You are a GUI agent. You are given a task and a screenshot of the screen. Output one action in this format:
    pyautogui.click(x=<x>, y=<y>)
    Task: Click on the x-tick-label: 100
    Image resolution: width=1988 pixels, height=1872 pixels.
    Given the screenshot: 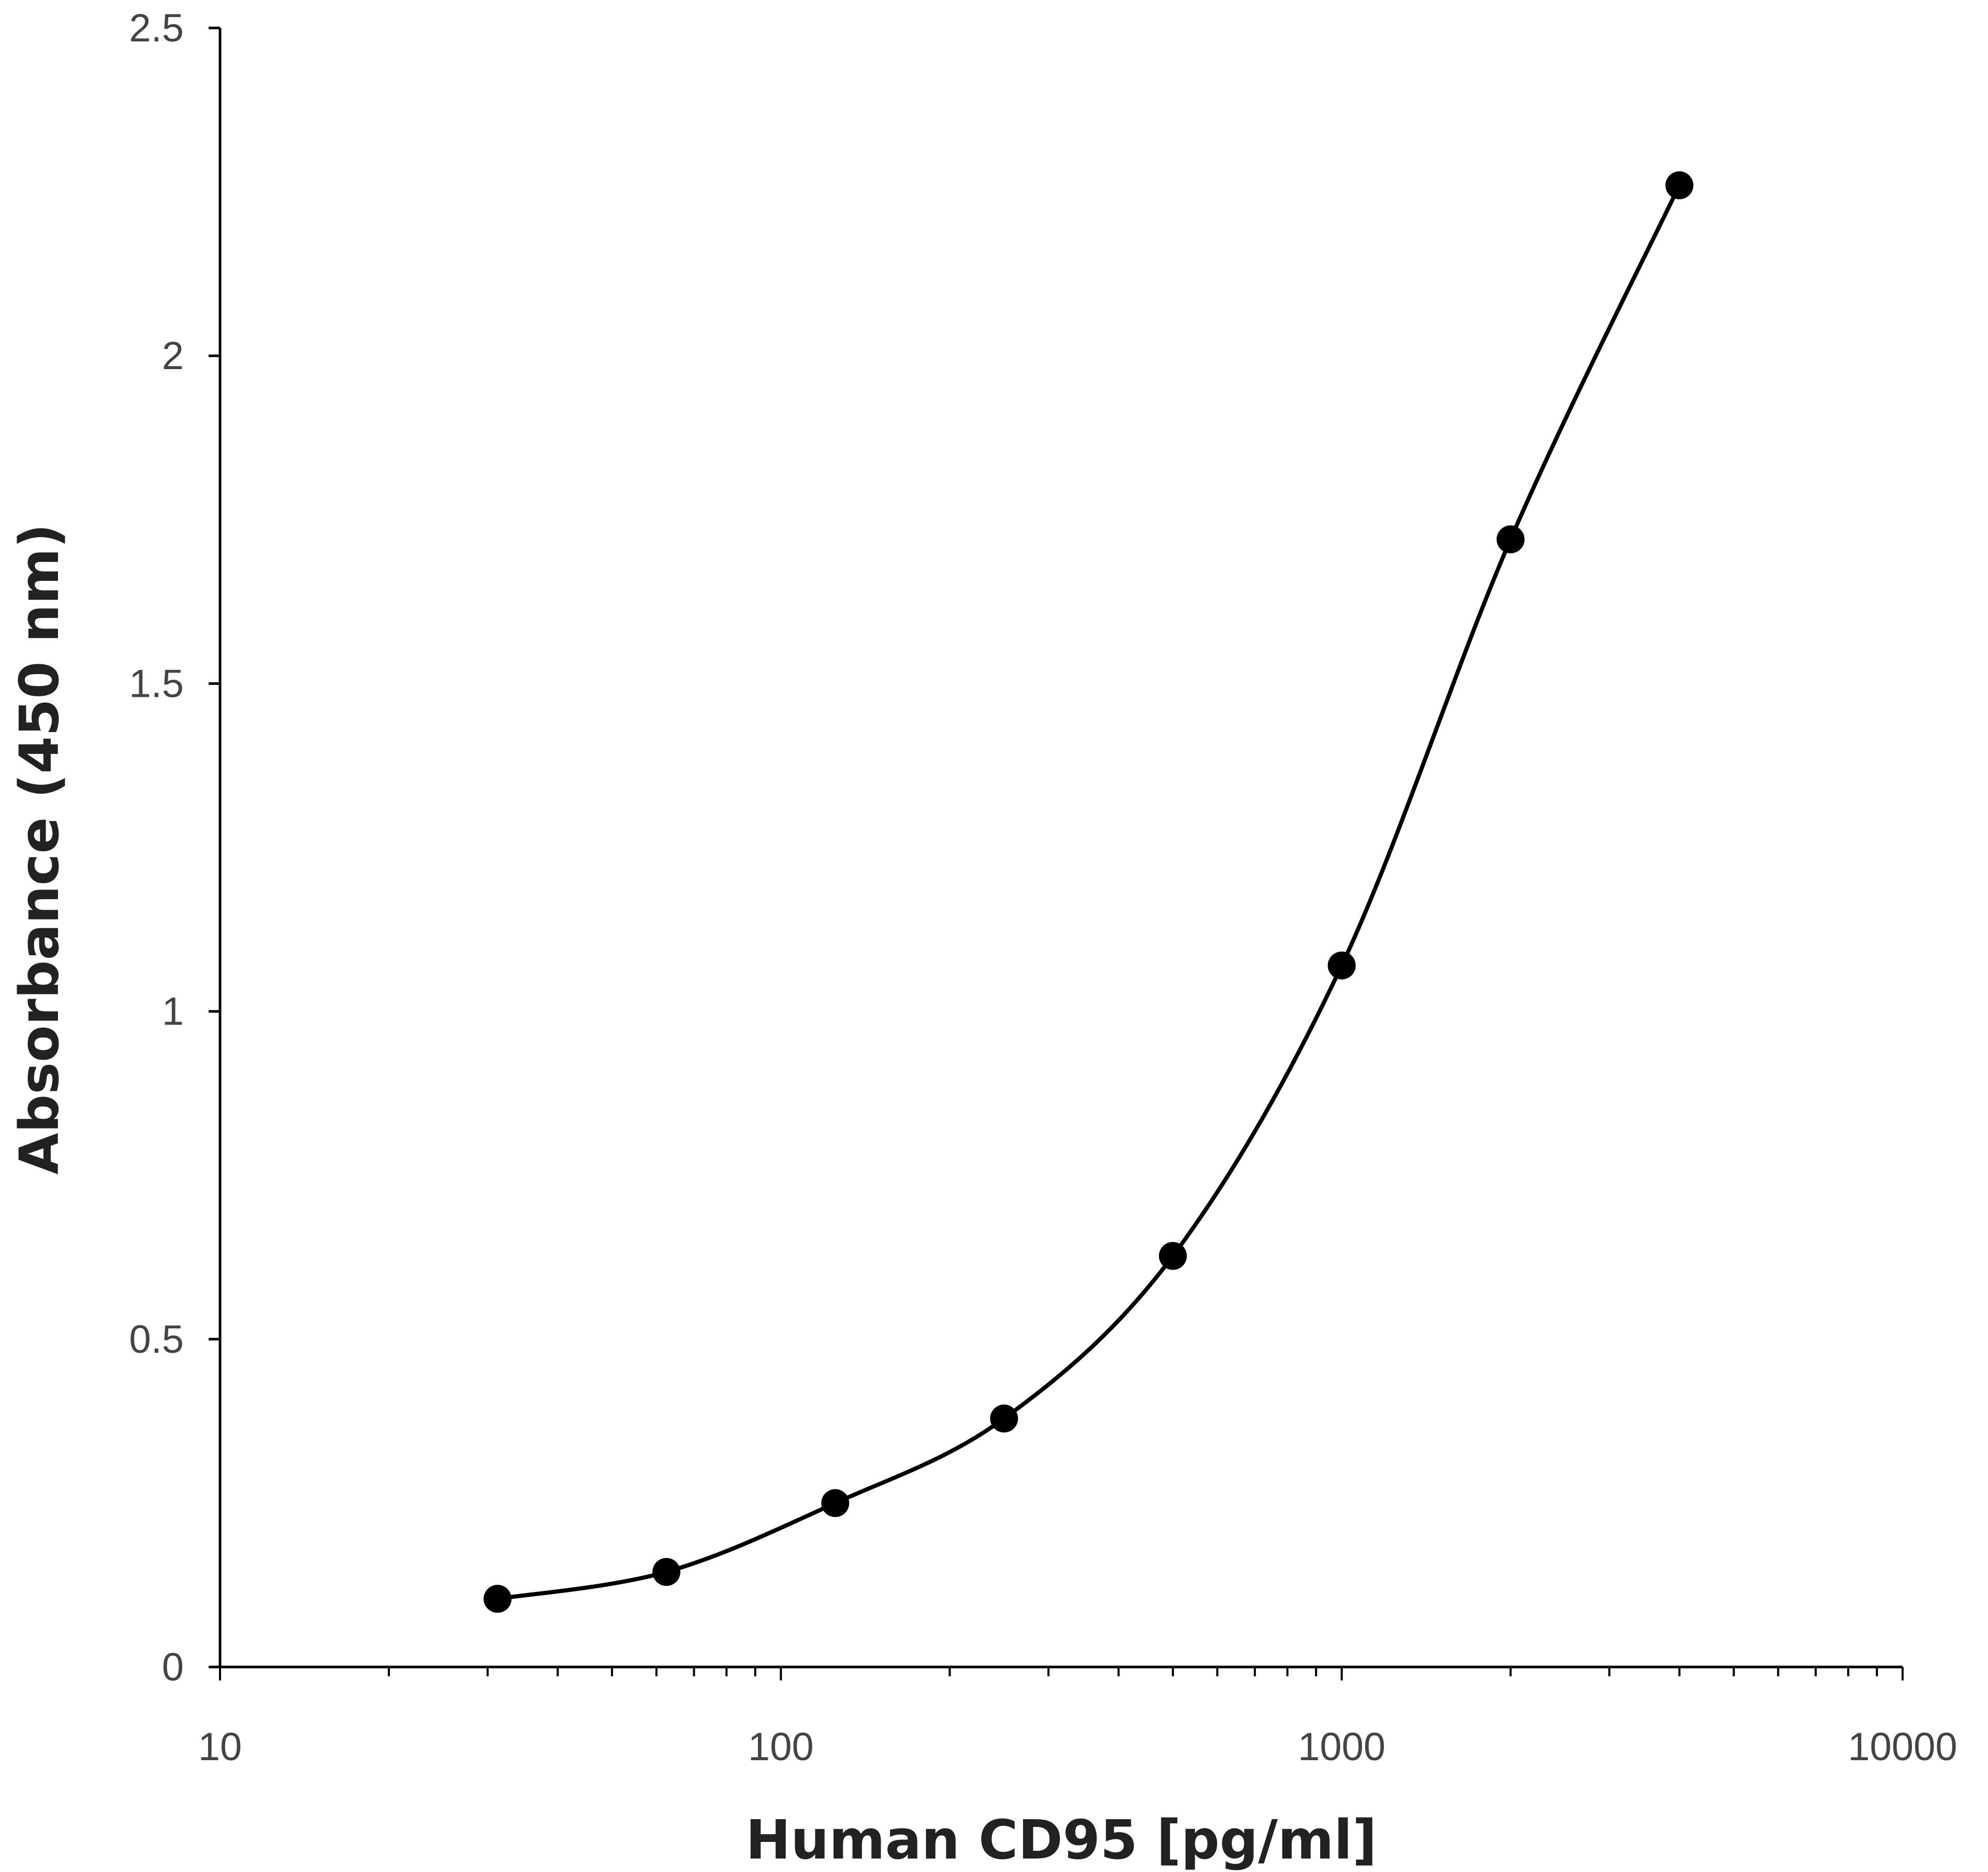 What is the action you would take?
    pyautogui.click(x=781, y=1747)
    